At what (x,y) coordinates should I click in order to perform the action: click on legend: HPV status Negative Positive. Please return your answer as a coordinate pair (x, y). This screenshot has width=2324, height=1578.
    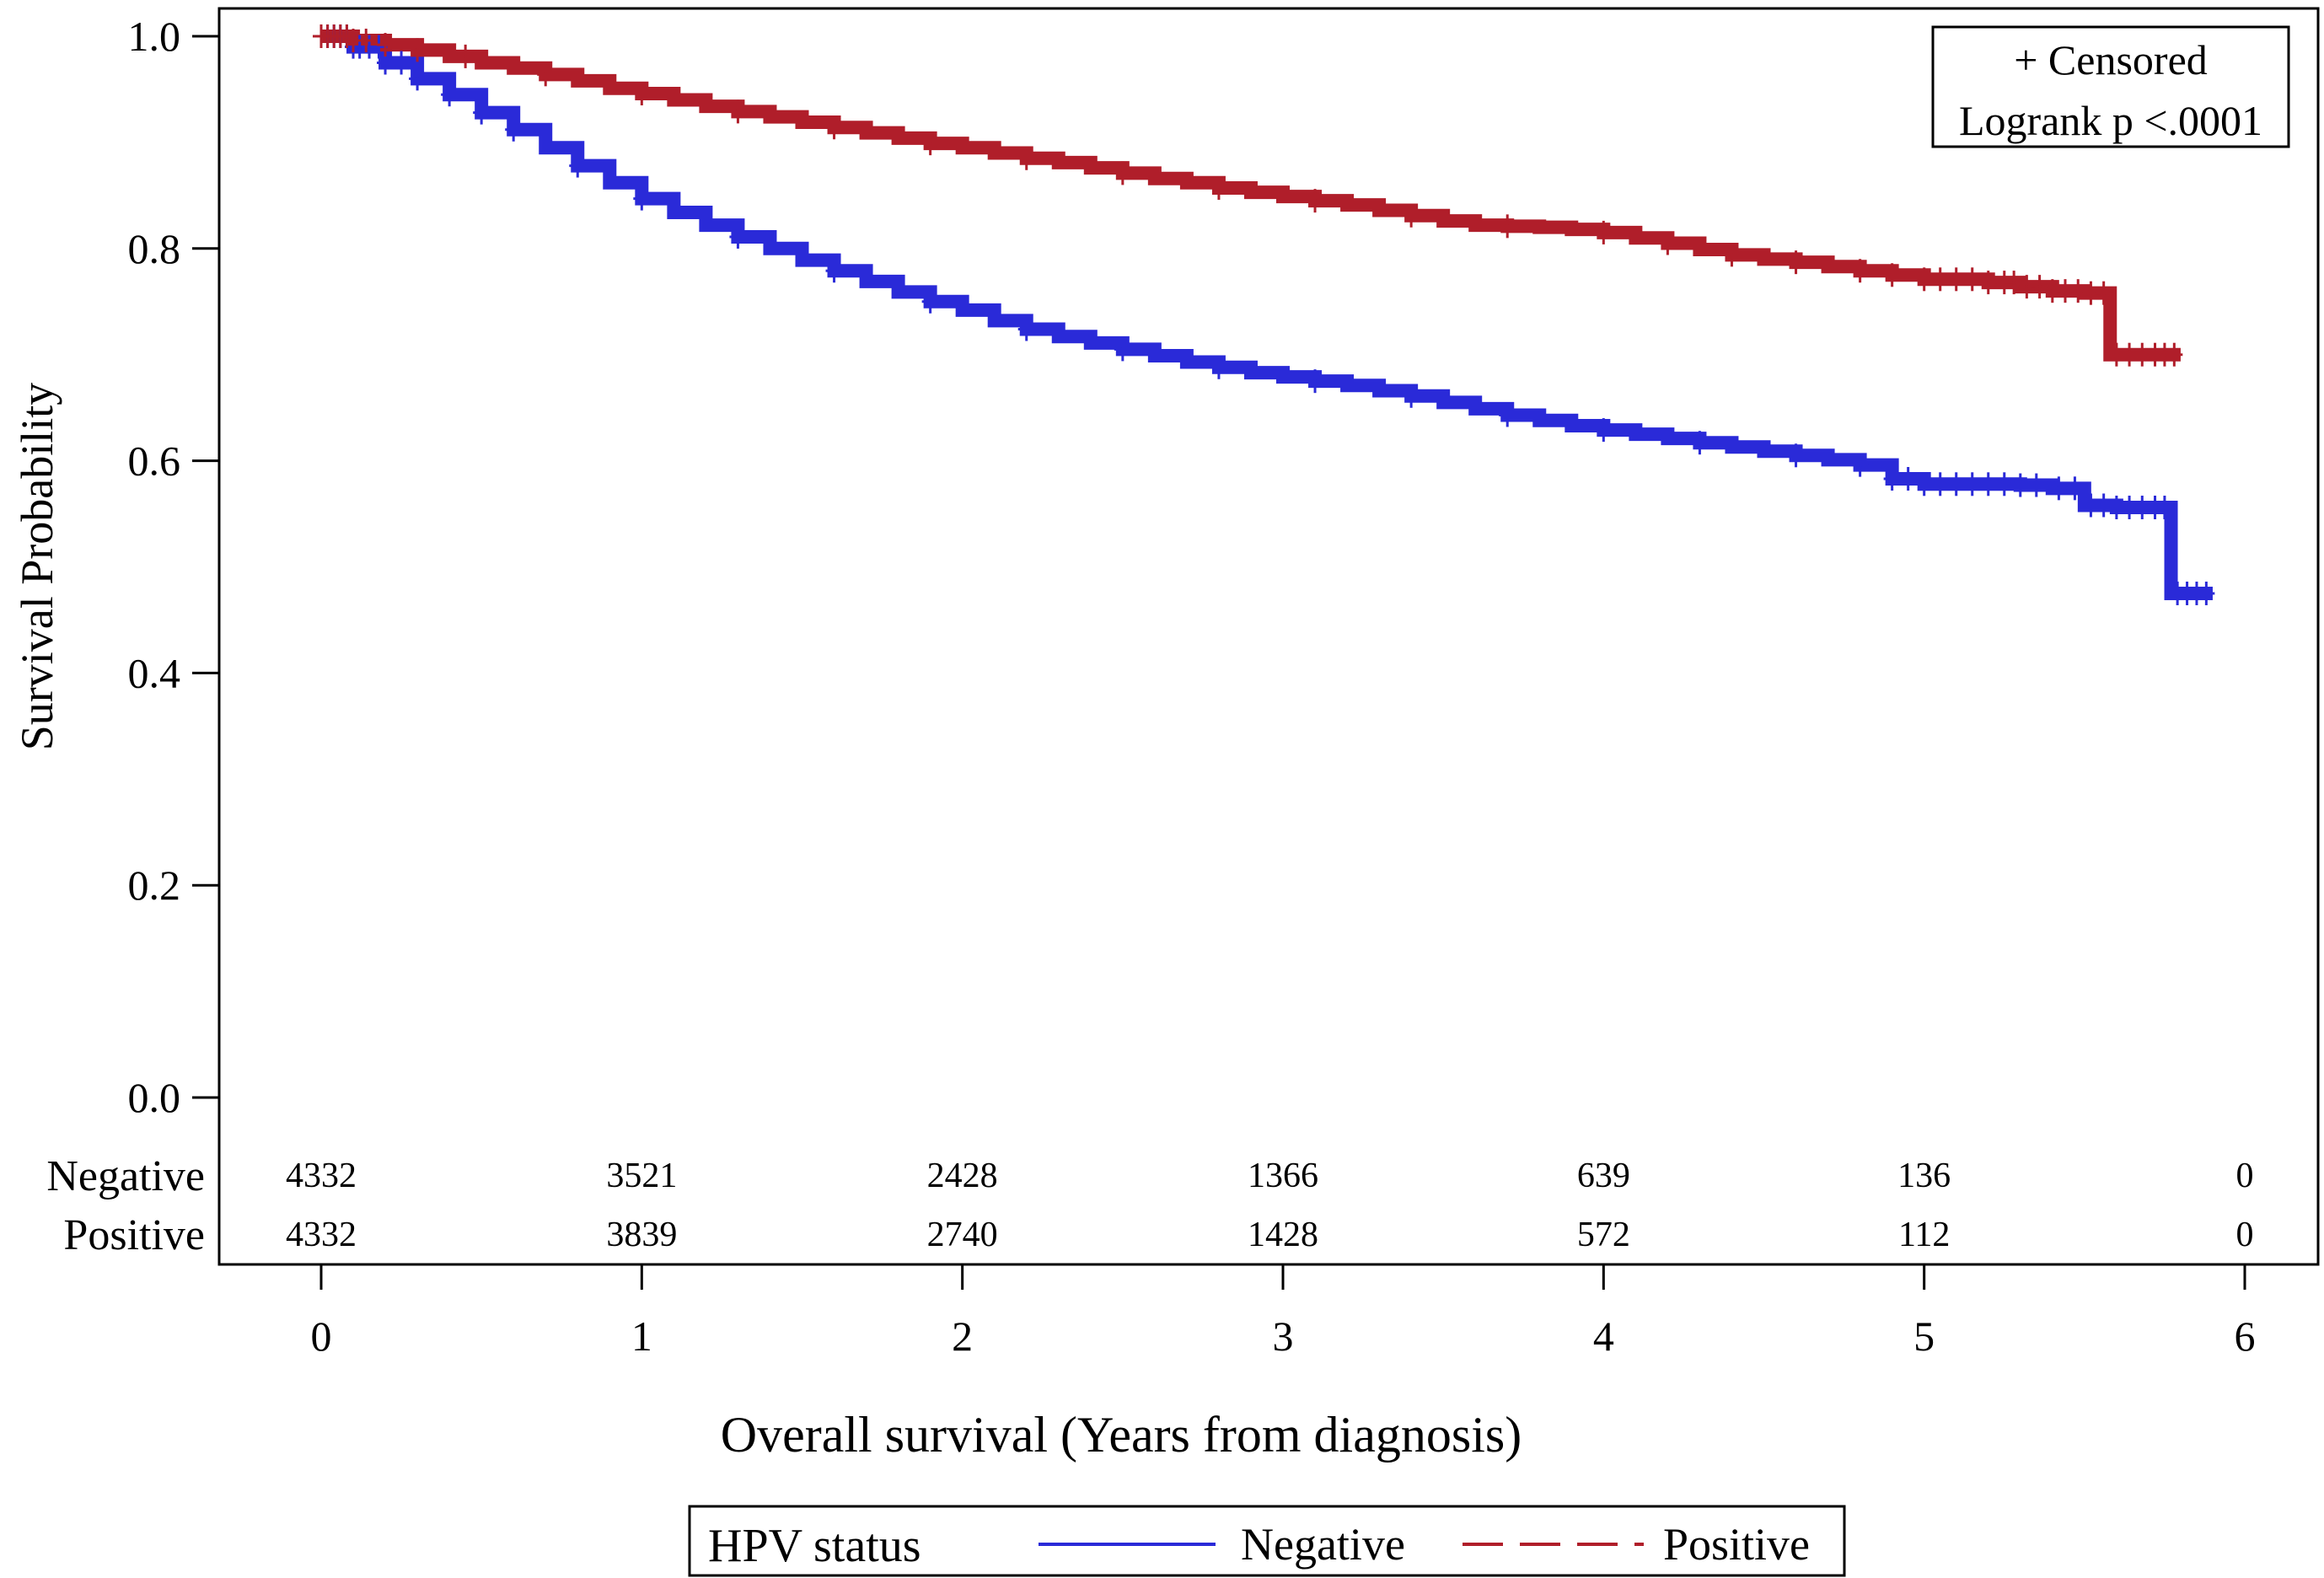
    Looking at the image, I should click on (1267, 1541).